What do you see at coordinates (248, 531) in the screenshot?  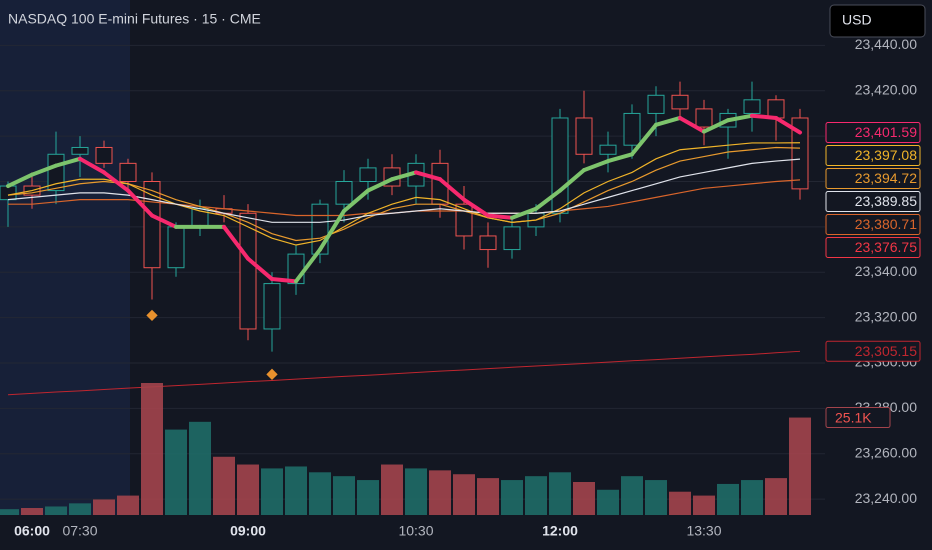 I see `x-tick-label: 09:00` at bounding box center [248, 531].